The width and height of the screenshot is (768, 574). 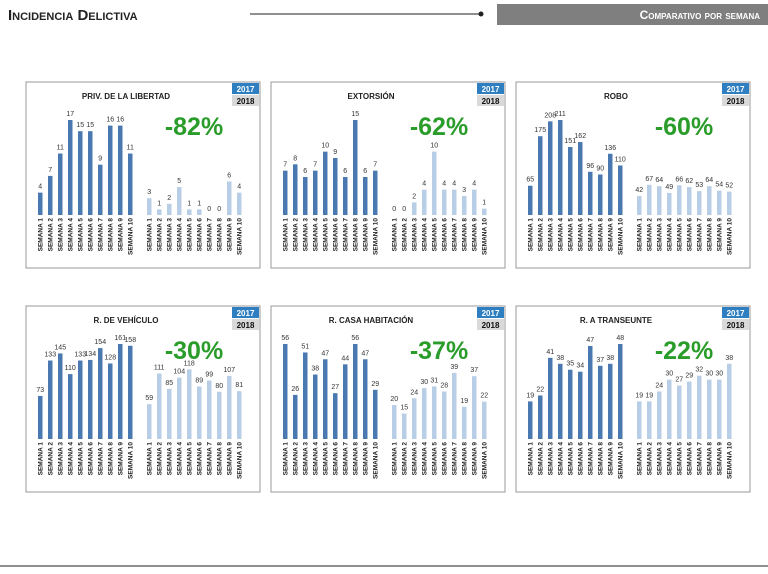 What do you see at coordinates (484, 396) in the screenshot?
I see `value-label: 22` at bounding box center [484, 396].